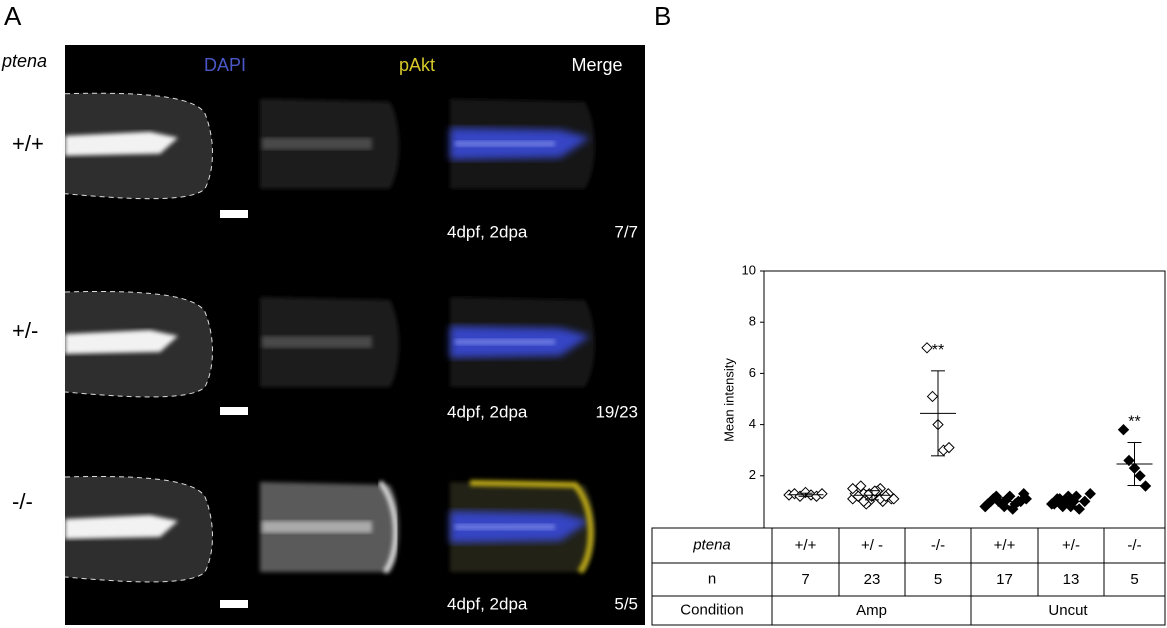  What do you see at coordinates (871, 610) in the screenshot?
I see `condition-label: Amp` at bounding box center [871, 610].